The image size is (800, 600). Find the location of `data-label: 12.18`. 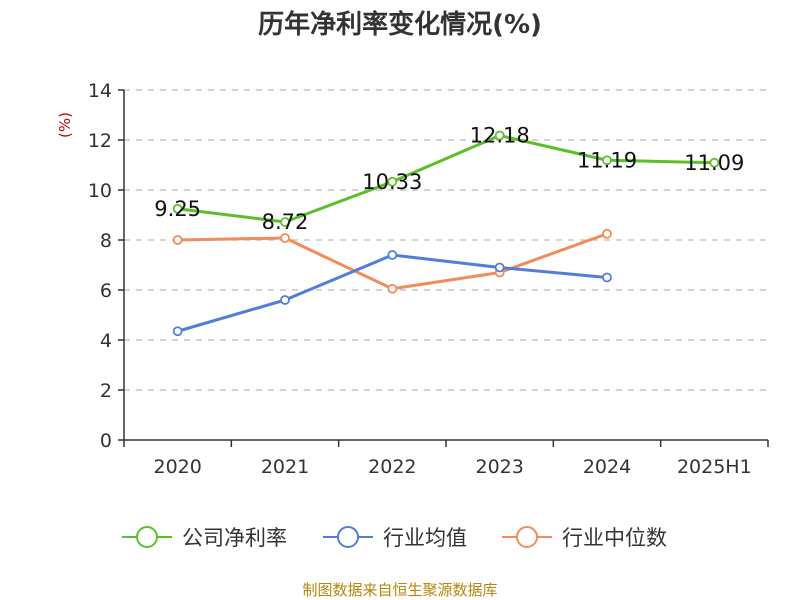

data-label: 12.18 is located at coordinates (500, 136).